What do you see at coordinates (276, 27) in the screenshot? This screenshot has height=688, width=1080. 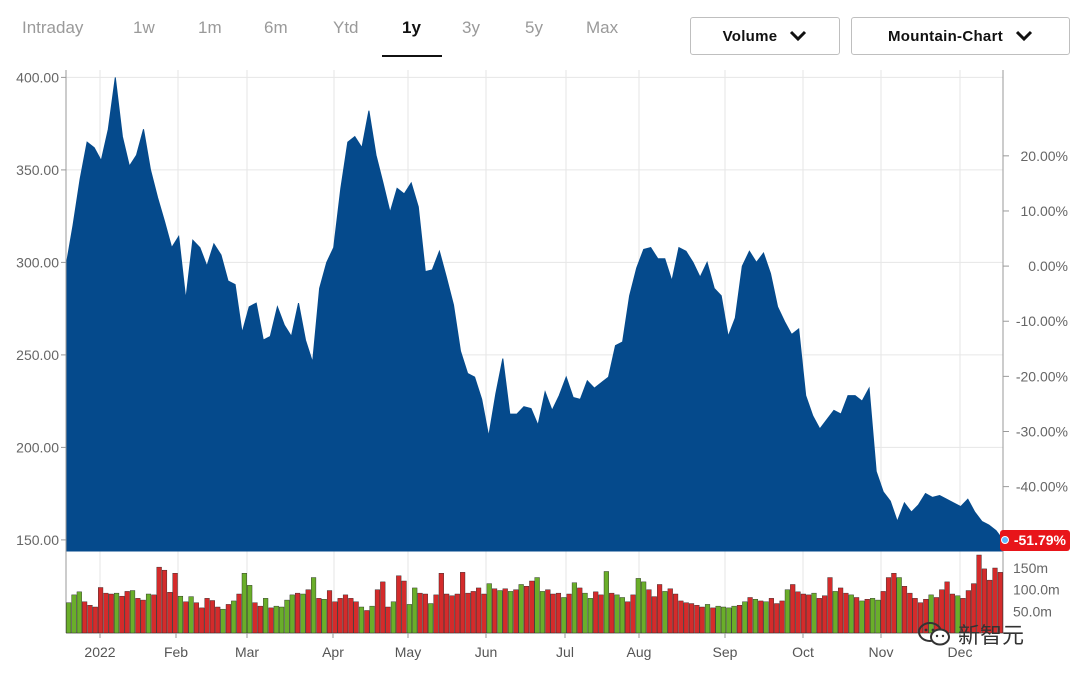 I see `tab-6m: 6m` at bounding box center [276, 27].